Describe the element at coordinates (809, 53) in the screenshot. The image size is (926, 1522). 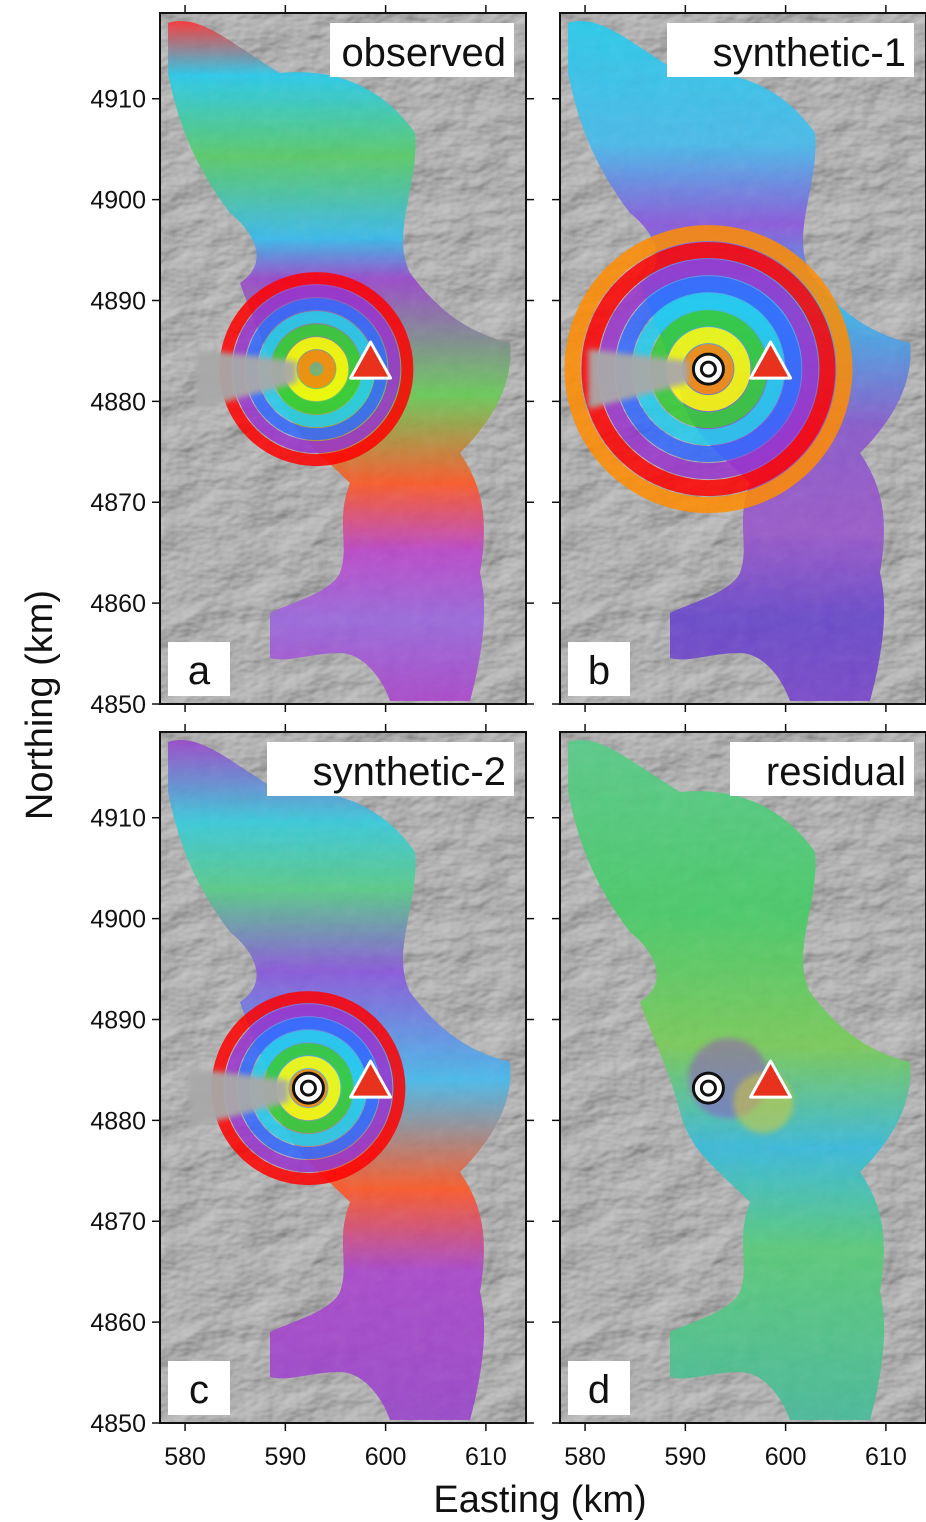
I see `panel-title-text: synthetic-1` at that location.